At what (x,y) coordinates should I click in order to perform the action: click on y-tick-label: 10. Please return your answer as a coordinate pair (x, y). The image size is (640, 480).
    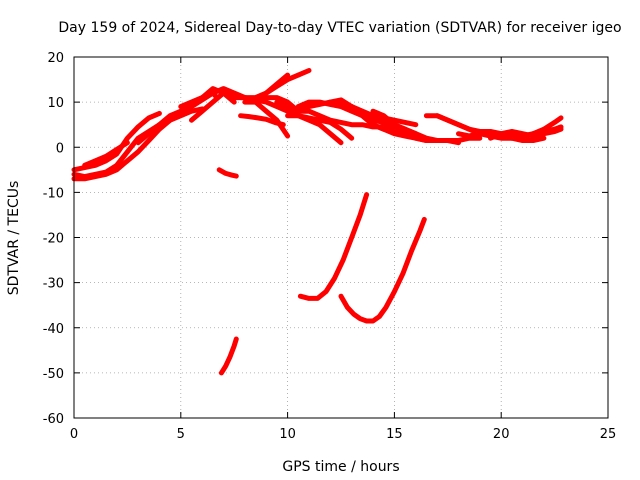
    Looking at the image, I should click on (55, 103).